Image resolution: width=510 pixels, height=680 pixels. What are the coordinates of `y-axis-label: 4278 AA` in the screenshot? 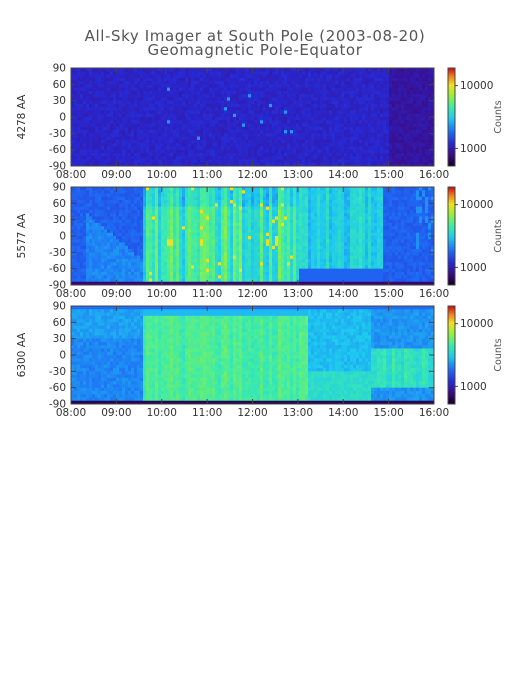 It's located at (22, 117).